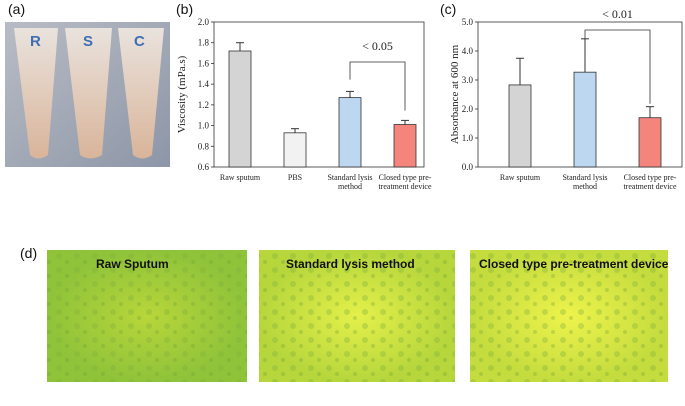 This screenshot has width=685, height=406. What do you see at coordinates (204, 63) in the screenshot?
I see `y-tick-label: 1.6` at bounding box center [204, 63].